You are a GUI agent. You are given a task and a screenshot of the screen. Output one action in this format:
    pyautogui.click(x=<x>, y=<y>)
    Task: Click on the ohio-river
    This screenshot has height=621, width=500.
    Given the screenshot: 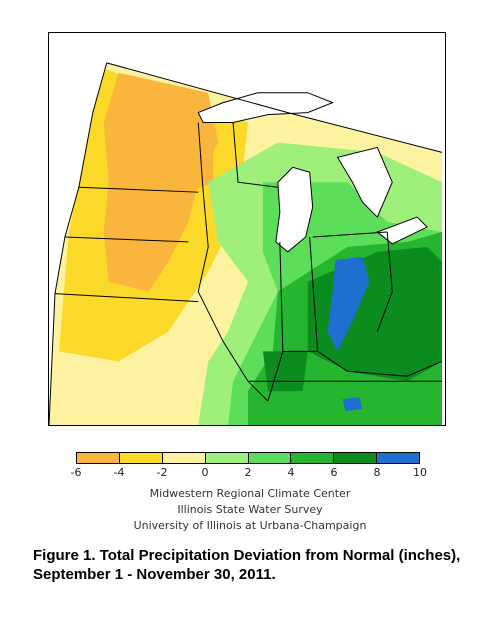 What is the action you would take?
    pyautogui.click(x=362, y=363)
    